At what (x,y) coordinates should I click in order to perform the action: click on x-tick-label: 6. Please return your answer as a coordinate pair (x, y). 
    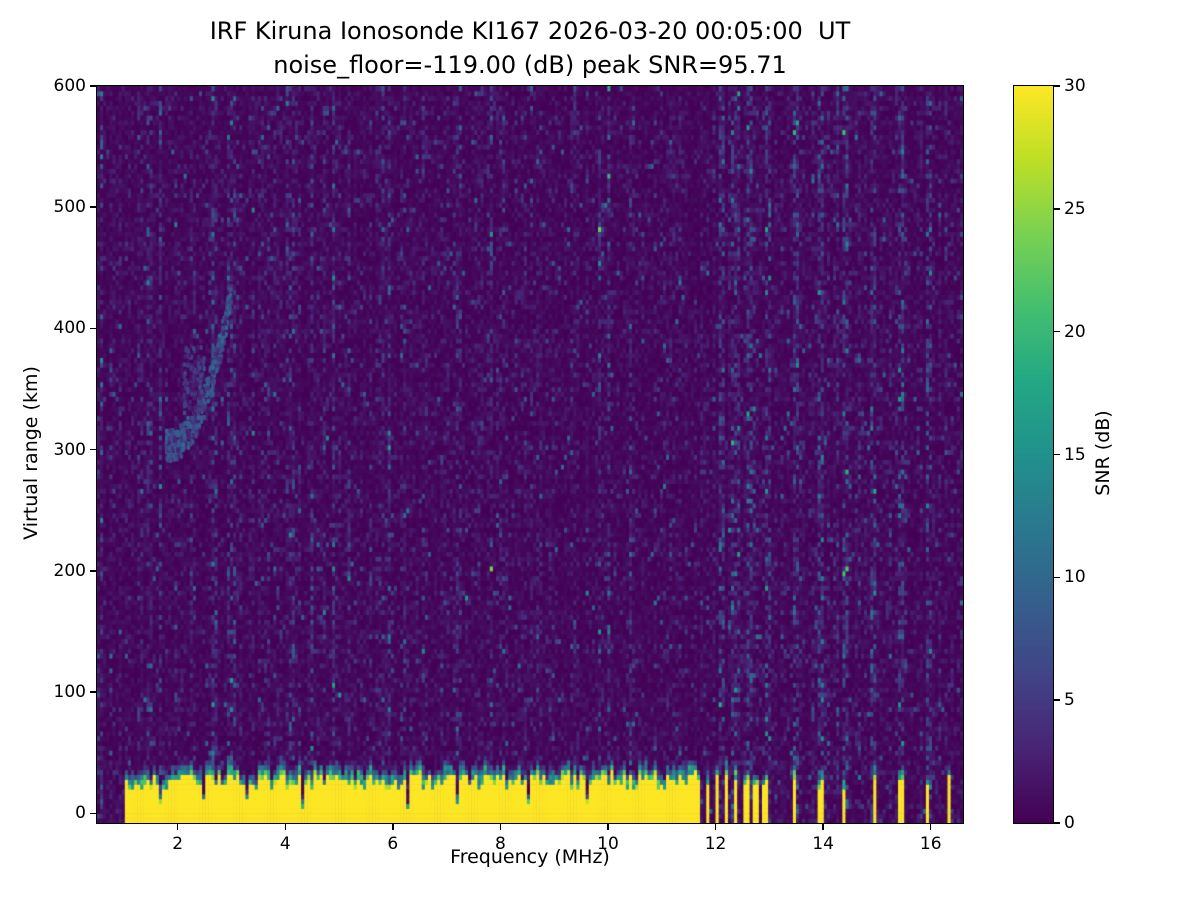
    Looking at the image, I should click on (393, 844).